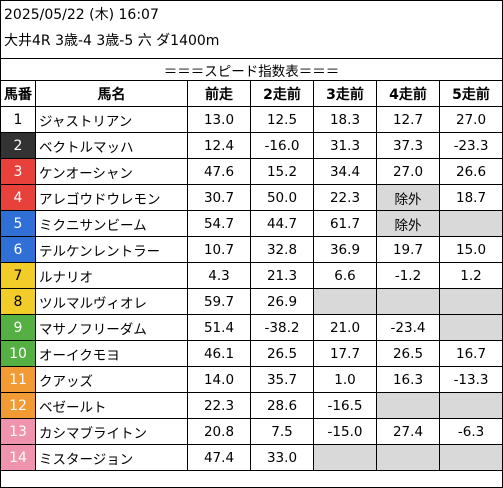 Image resolution: width=503 pixels, height=488 pixels. I want to click on speed-index-value: 18.3, so click(345, 119).